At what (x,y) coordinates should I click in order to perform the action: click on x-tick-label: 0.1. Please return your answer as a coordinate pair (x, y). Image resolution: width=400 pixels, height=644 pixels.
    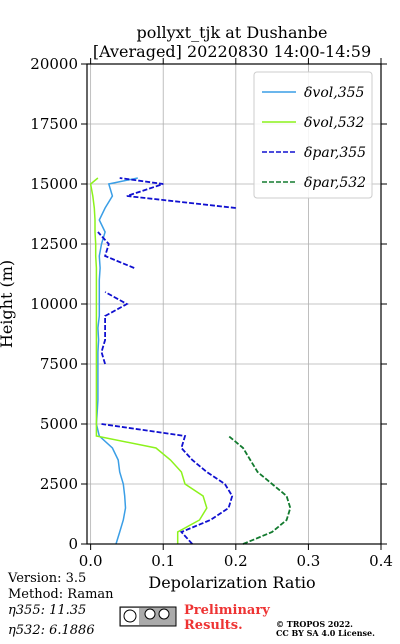
    Looking at the image, I should click on (163, 561).